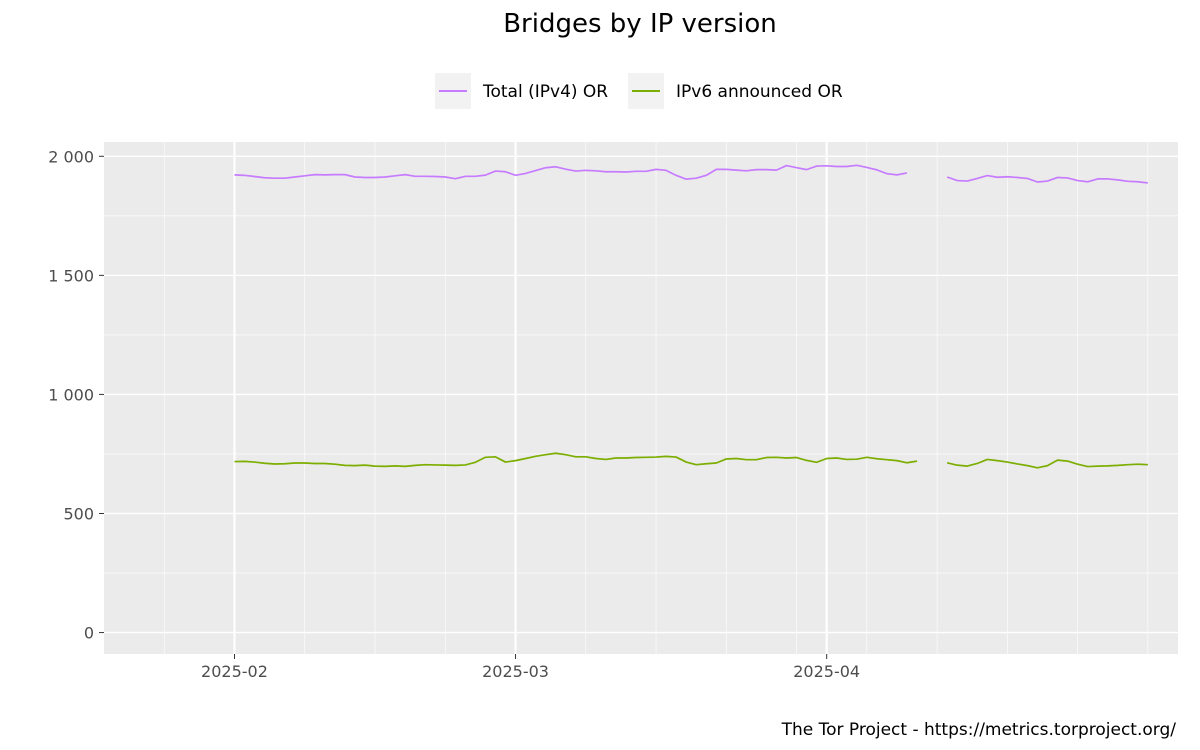  What do you see at coordinates (71, 156) in the screenshot?
I see `y-tick-label: 2 000` at bounding box center [71, 156].